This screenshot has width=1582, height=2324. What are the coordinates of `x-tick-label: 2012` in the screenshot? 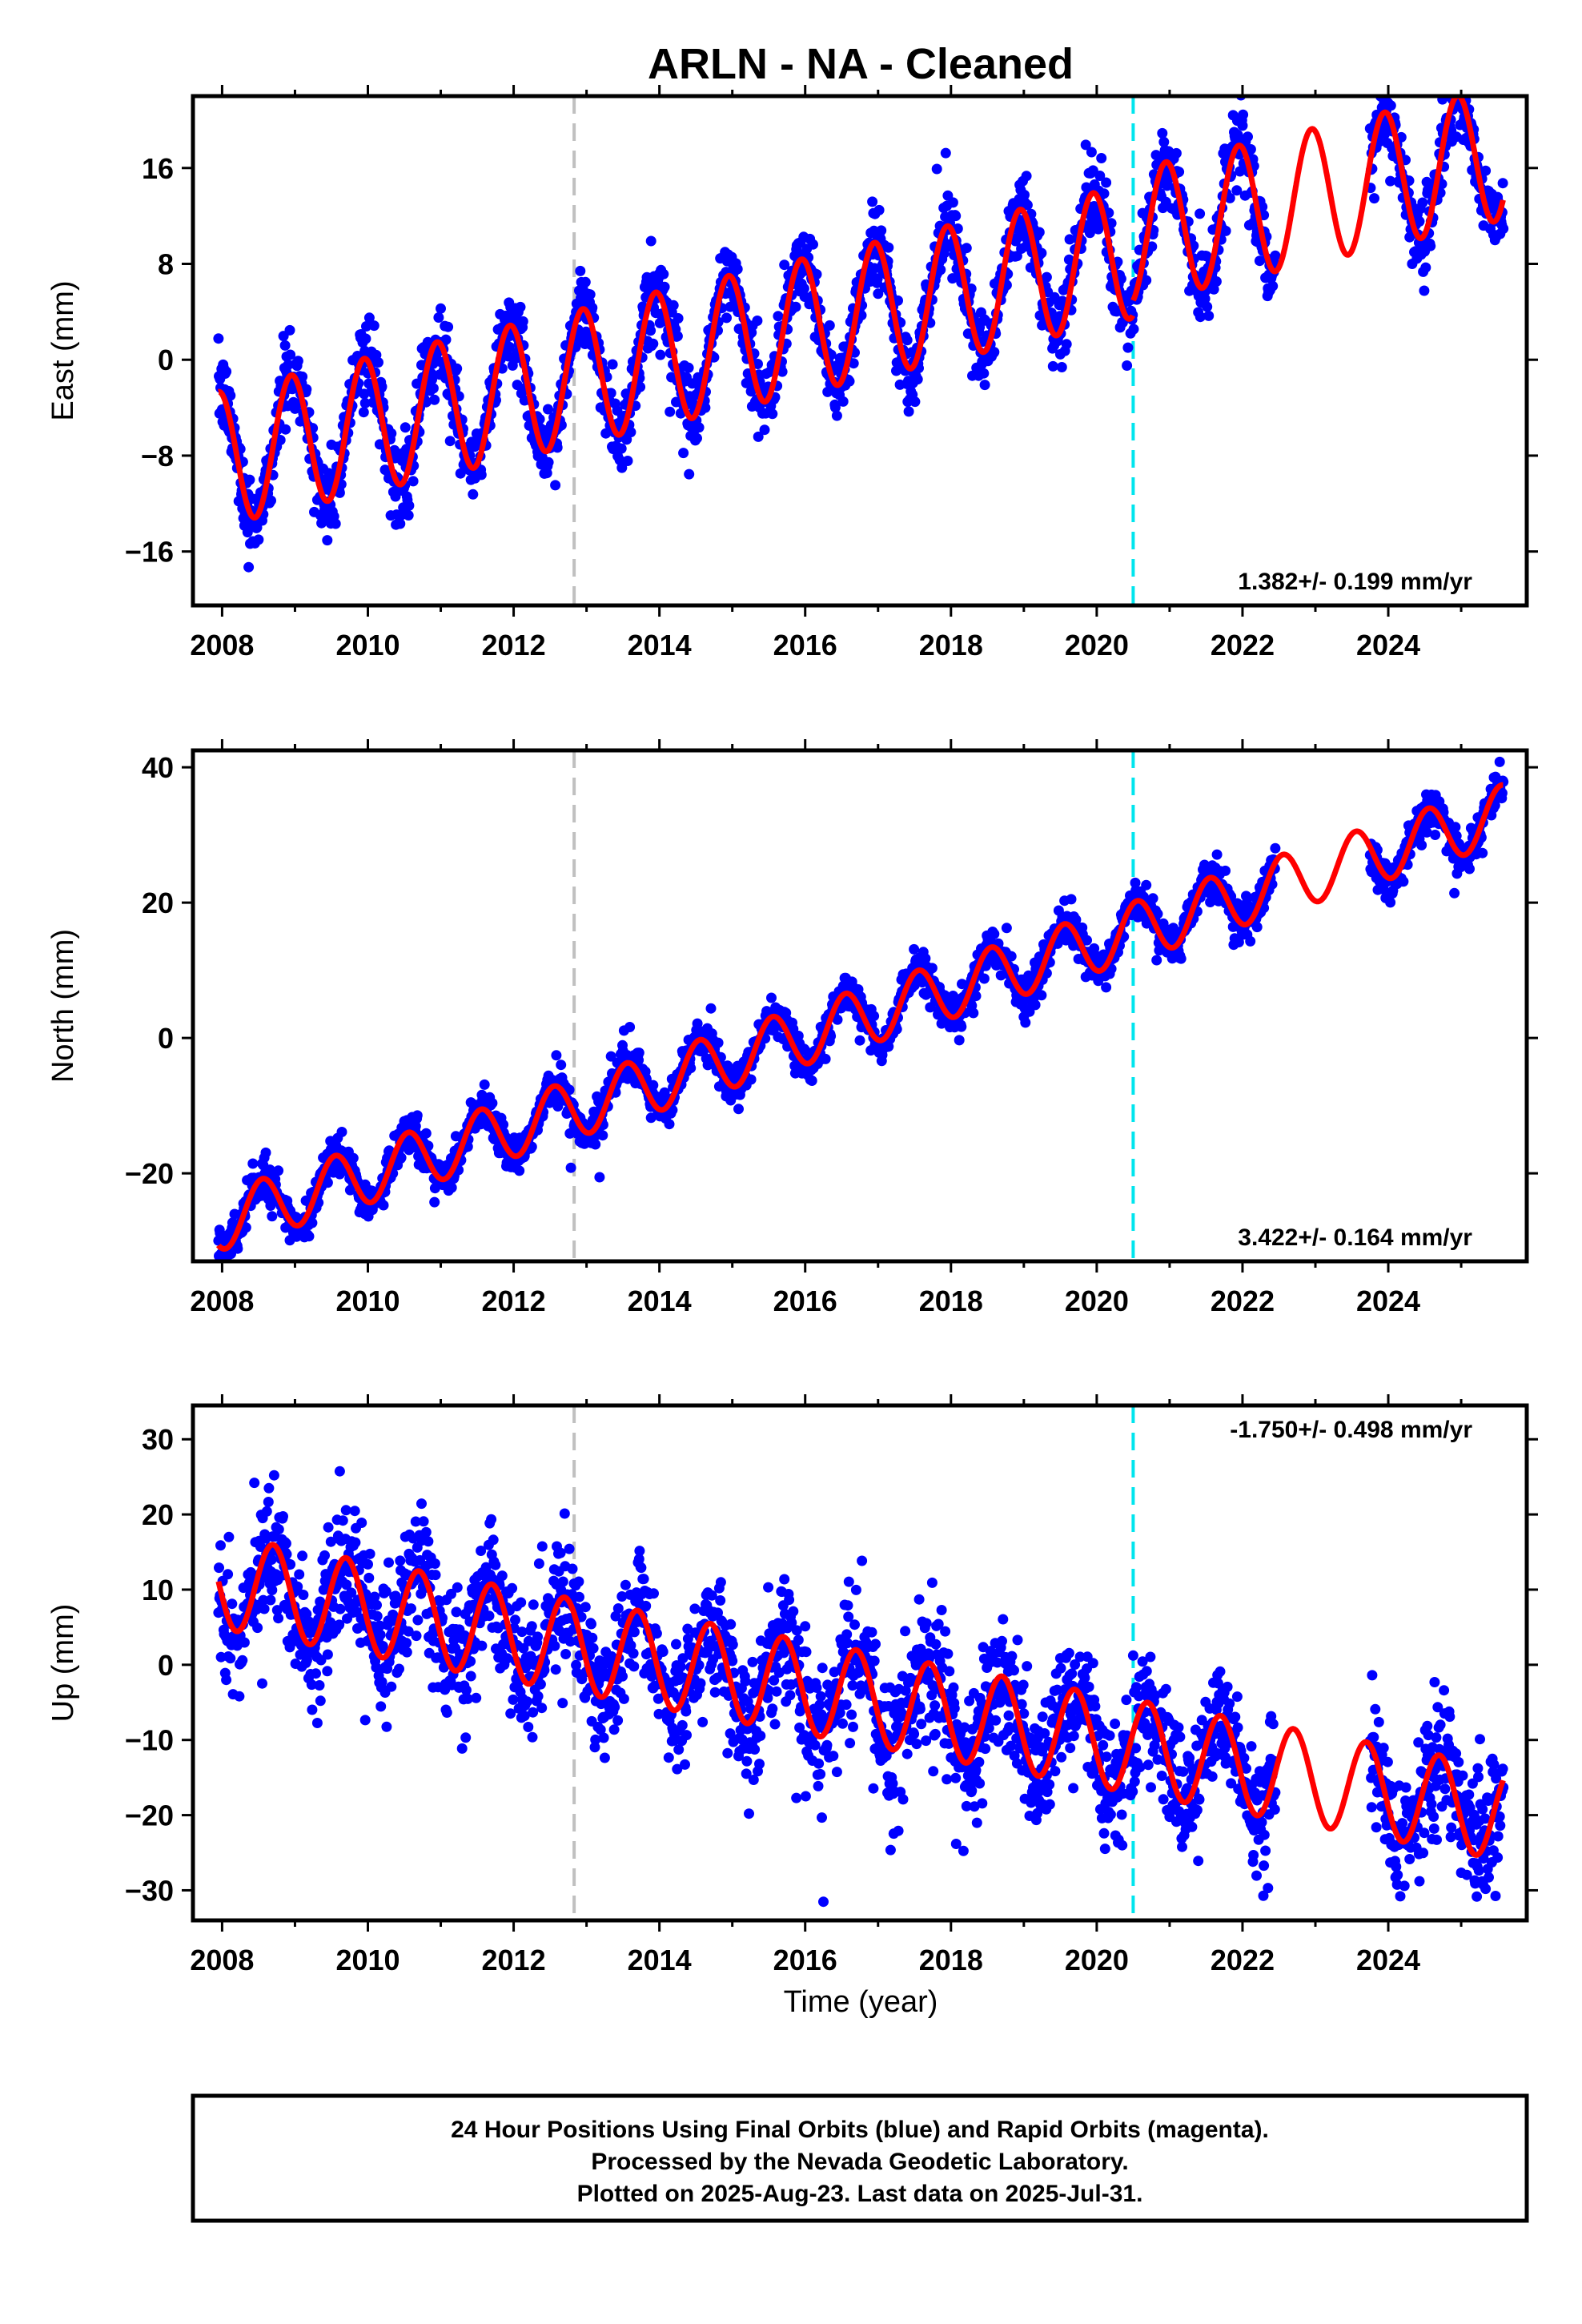 It's located at (514, 645).